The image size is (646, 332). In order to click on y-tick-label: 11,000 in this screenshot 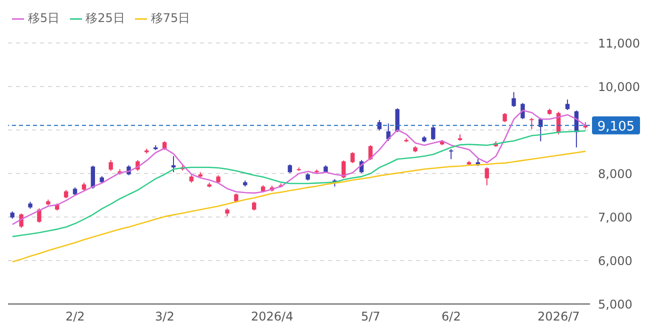, I will do `click(619, 43)`.